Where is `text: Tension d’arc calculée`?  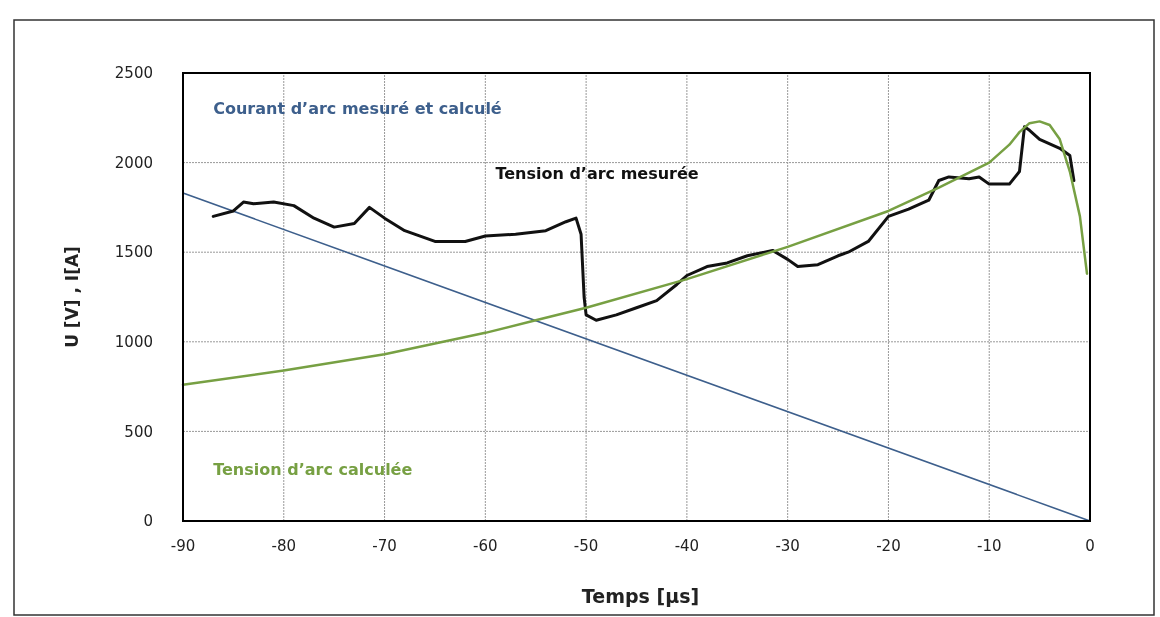 text: Tension d’arc calculée is located at coordinates (313, 469).